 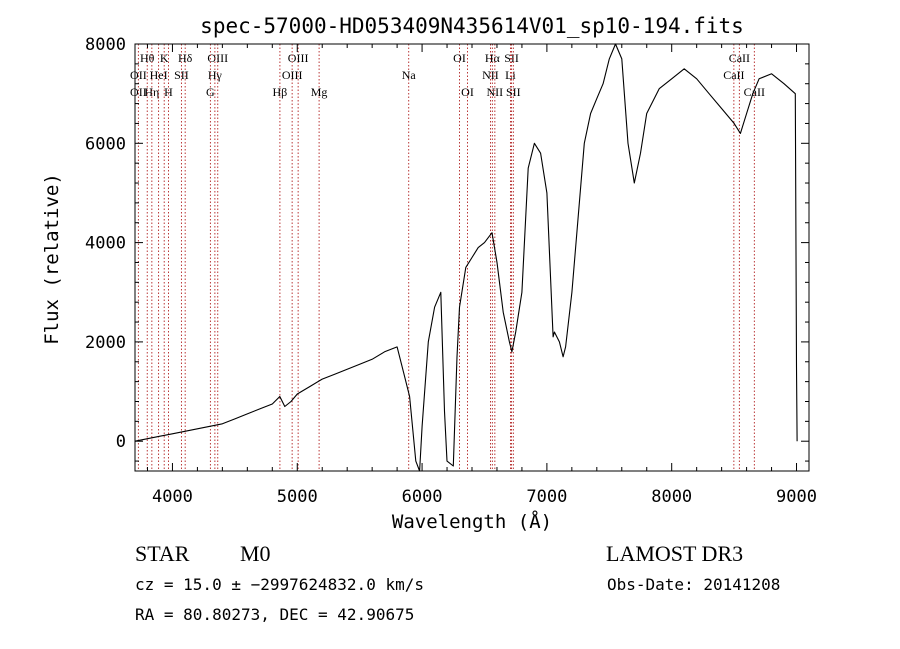 What do you see at coordinates (693, 584) in the screenshot?
I see `obs-date: Obs-Date: 20141208` at bounding box center [693, 584].